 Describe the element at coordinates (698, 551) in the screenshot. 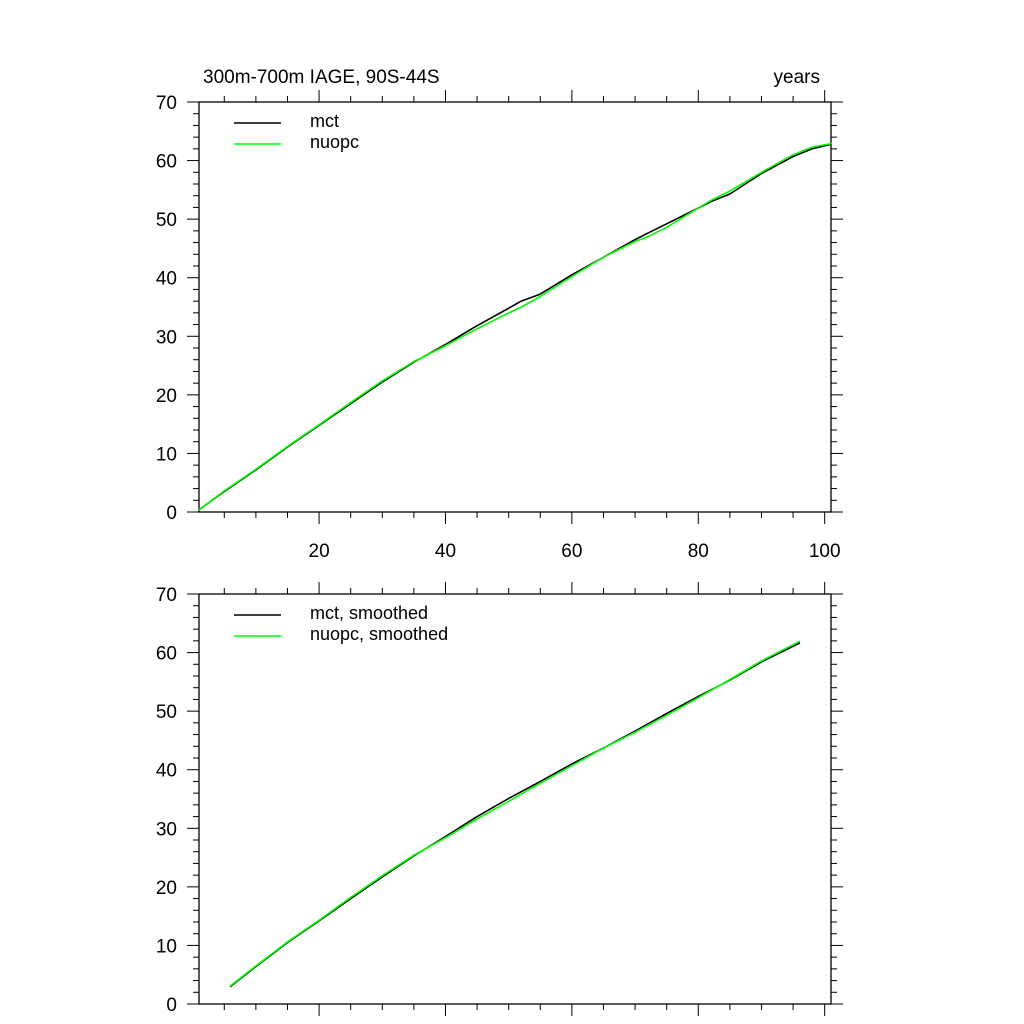

I see `x-tick-label: 80` at that location.